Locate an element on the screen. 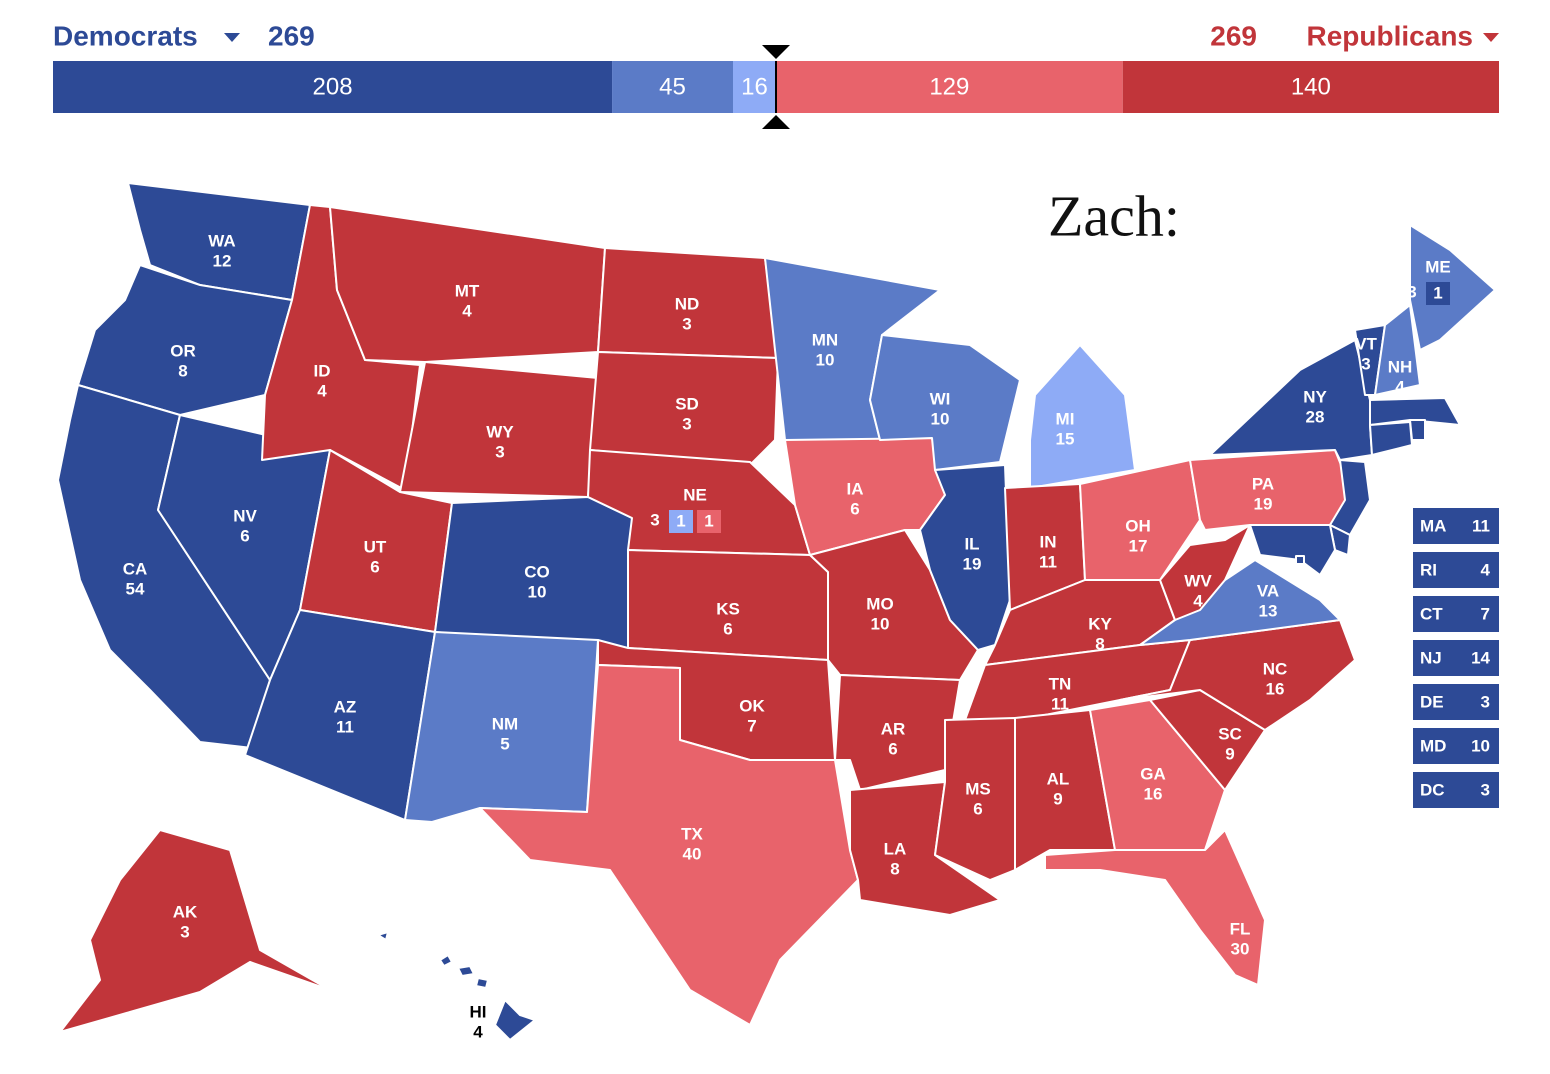 This screenshot has width=1550, height=1074. state-votes: 8 is located at coordinates (182, 370).